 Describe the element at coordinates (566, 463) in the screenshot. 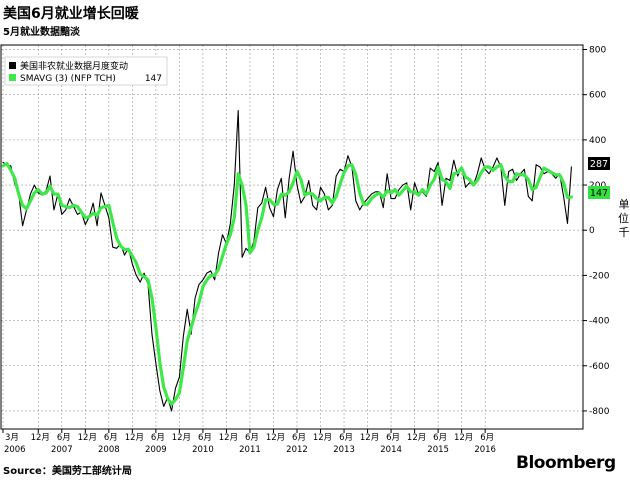

I see `bloomberg-logo: Bloomberg` at that location.